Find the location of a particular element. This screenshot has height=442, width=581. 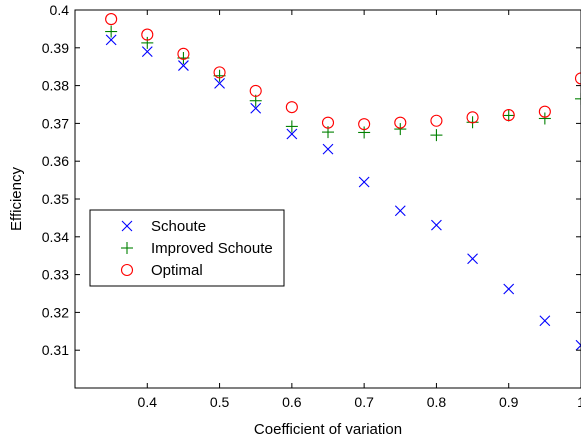

y-tick-label: 0.4 is located at coordinates (60, 10).